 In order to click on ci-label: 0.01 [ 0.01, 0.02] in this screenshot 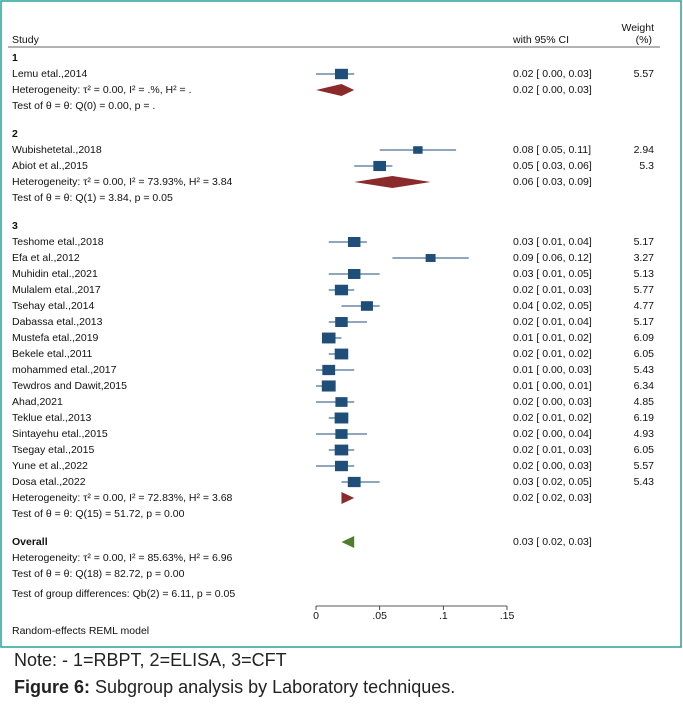, I will do `click(552, 338)`.